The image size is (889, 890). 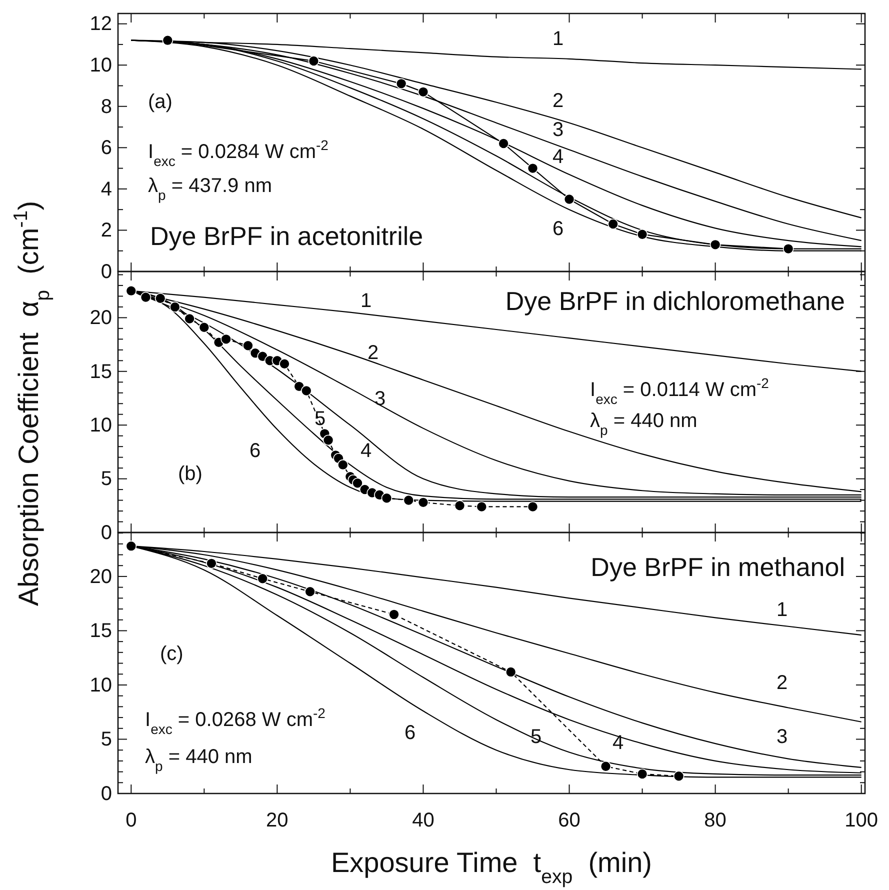 I want to click on annotation: Dye BrPF in acetonitrile, so click(x=287, y=236).